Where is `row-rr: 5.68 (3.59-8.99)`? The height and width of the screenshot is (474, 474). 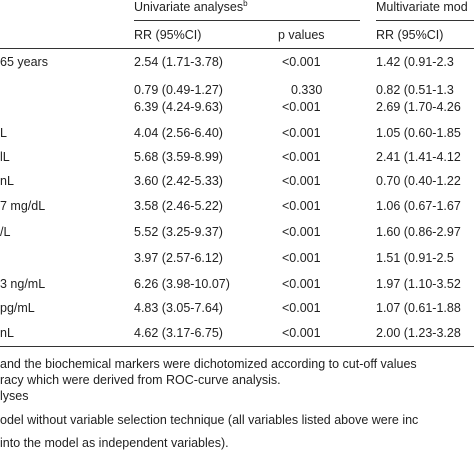
row-rr: 5.68 (3.59-8.99) is located at coordinates (178, 157).